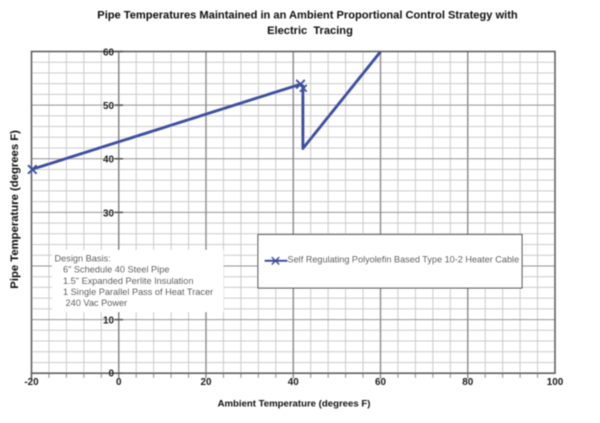  I want to click on svg-text: 240 Vac Power, so click(97, 303).